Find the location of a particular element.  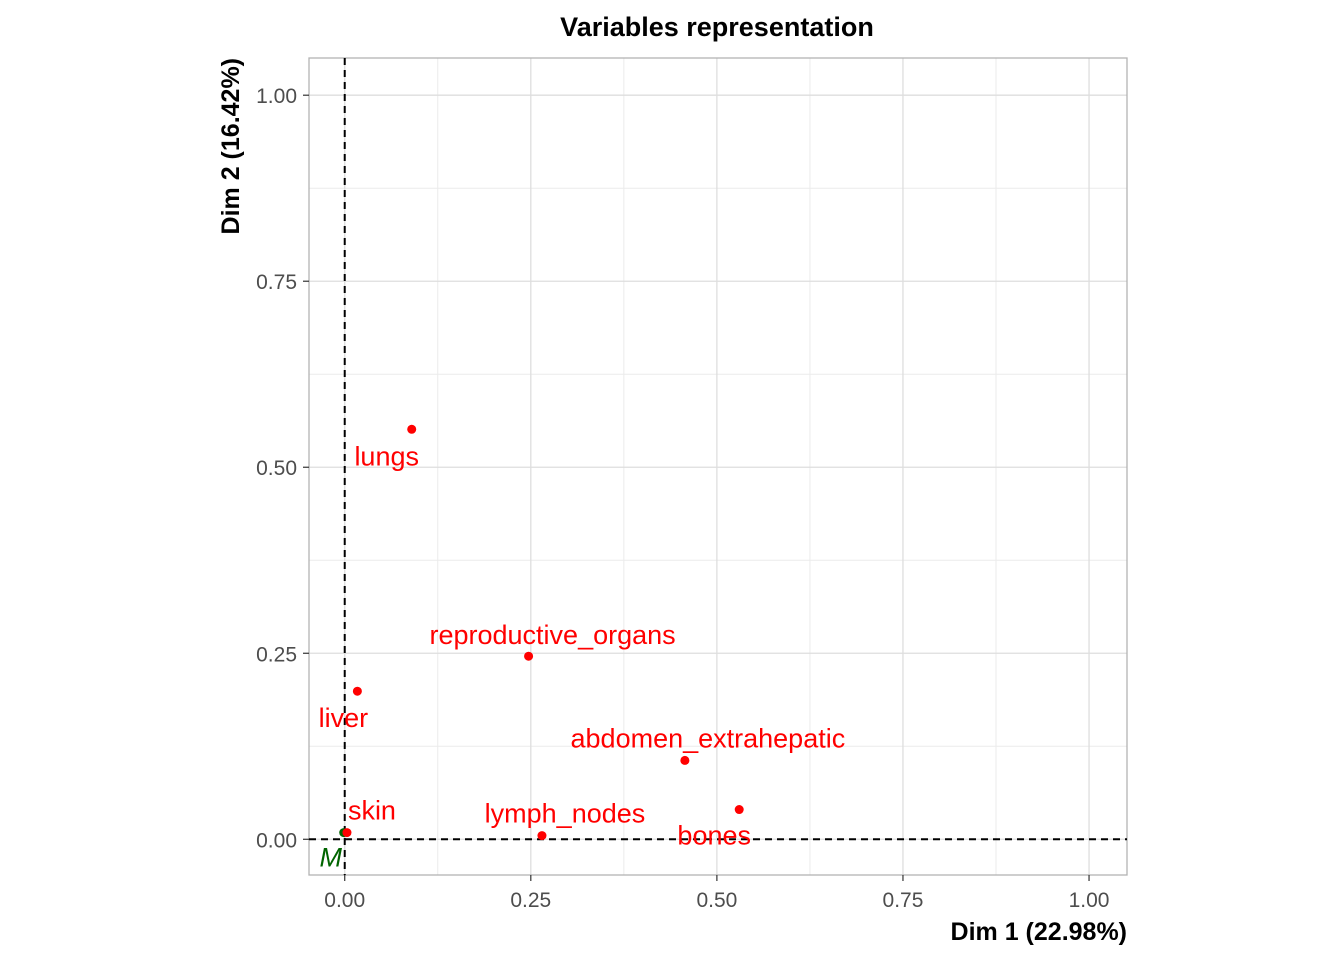

point-label-skin: skin is located at coordinates (372, 811).